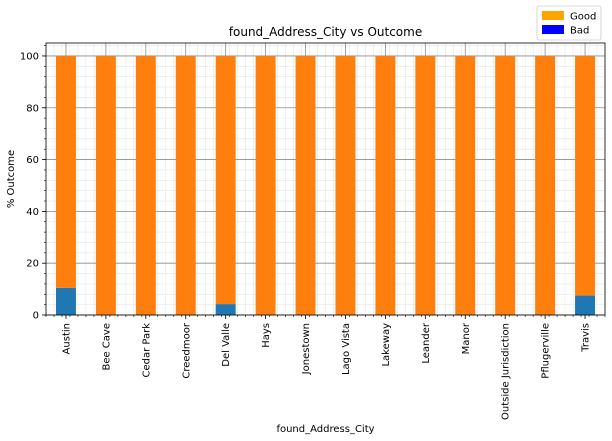 Image resolution: width=612 pixels, height=441 pixels. What do you see at coordinates (186, 350) in the screenshot?
I see `x-tick-label: Creedmoor` at bounding box center [186, 350].